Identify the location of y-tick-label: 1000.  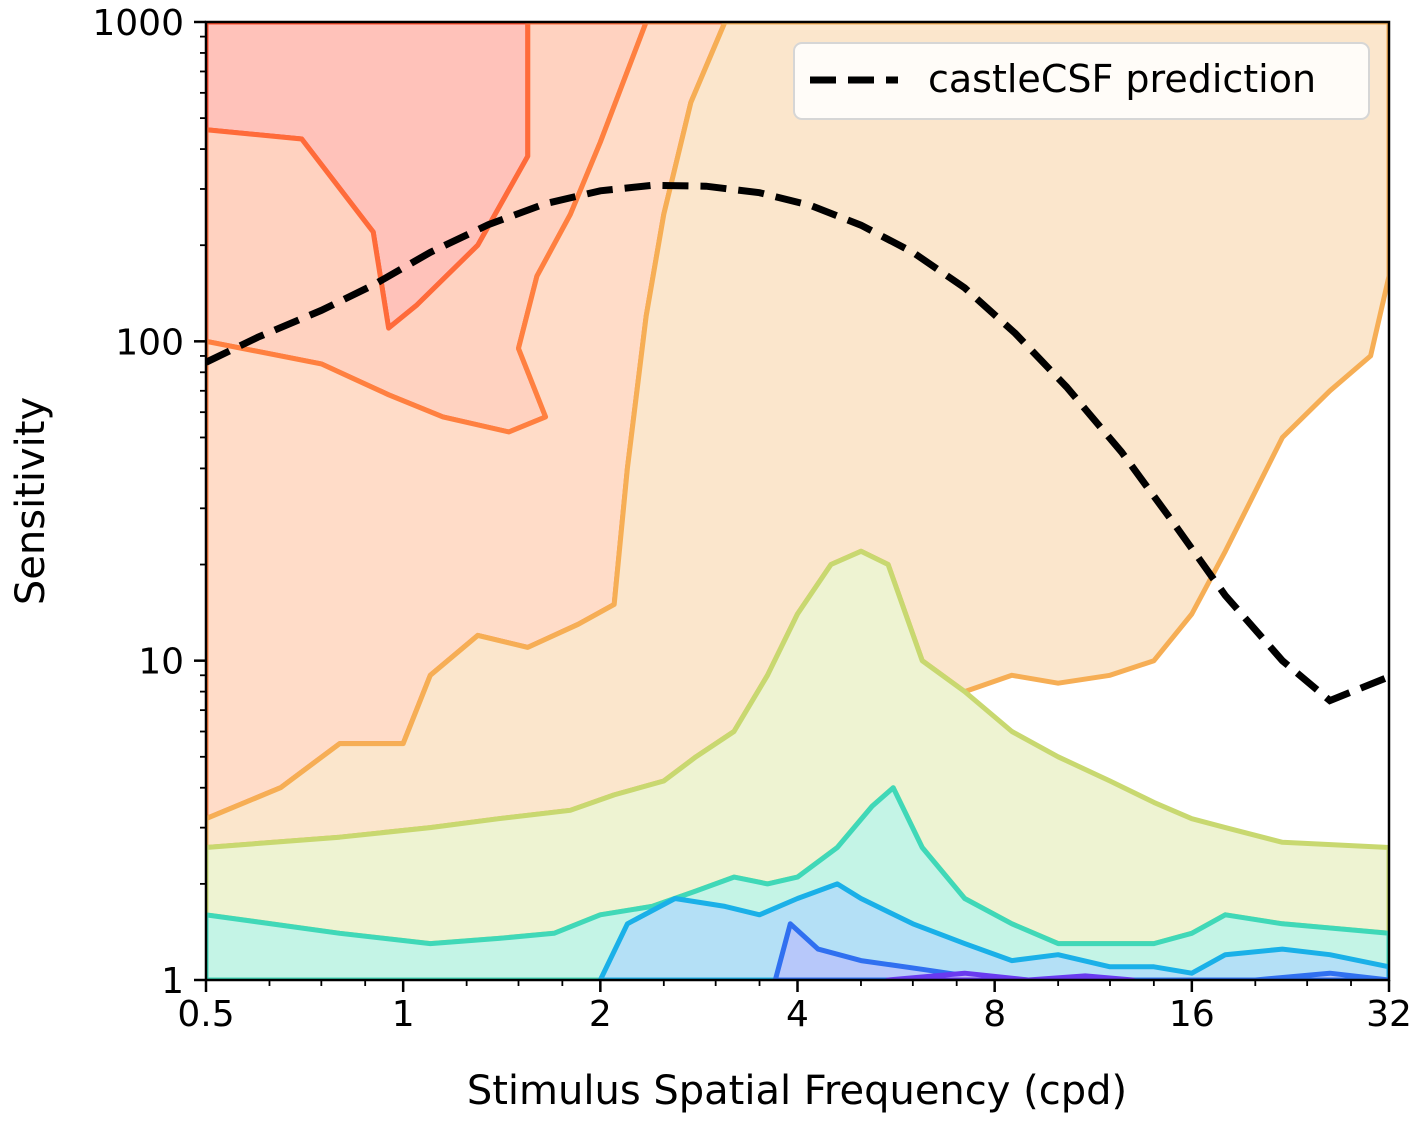
(138, 23).